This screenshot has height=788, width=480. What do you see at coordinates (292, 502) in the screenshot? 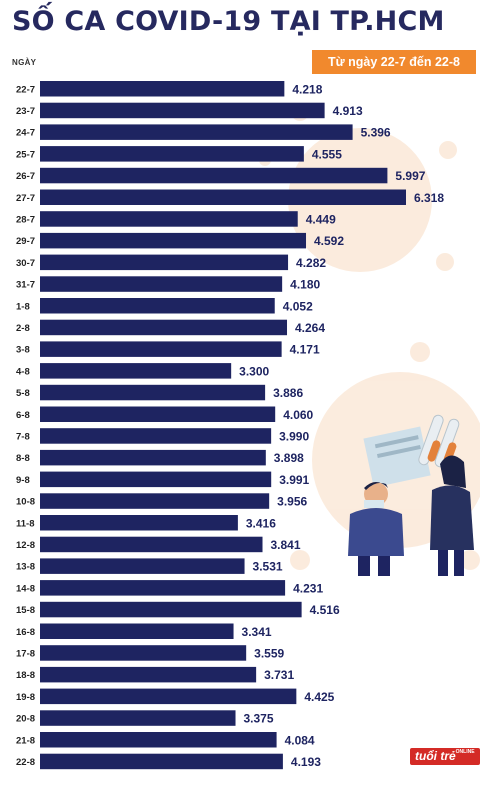
I see `value-label: 3.956` at bounding box center [292, 502].